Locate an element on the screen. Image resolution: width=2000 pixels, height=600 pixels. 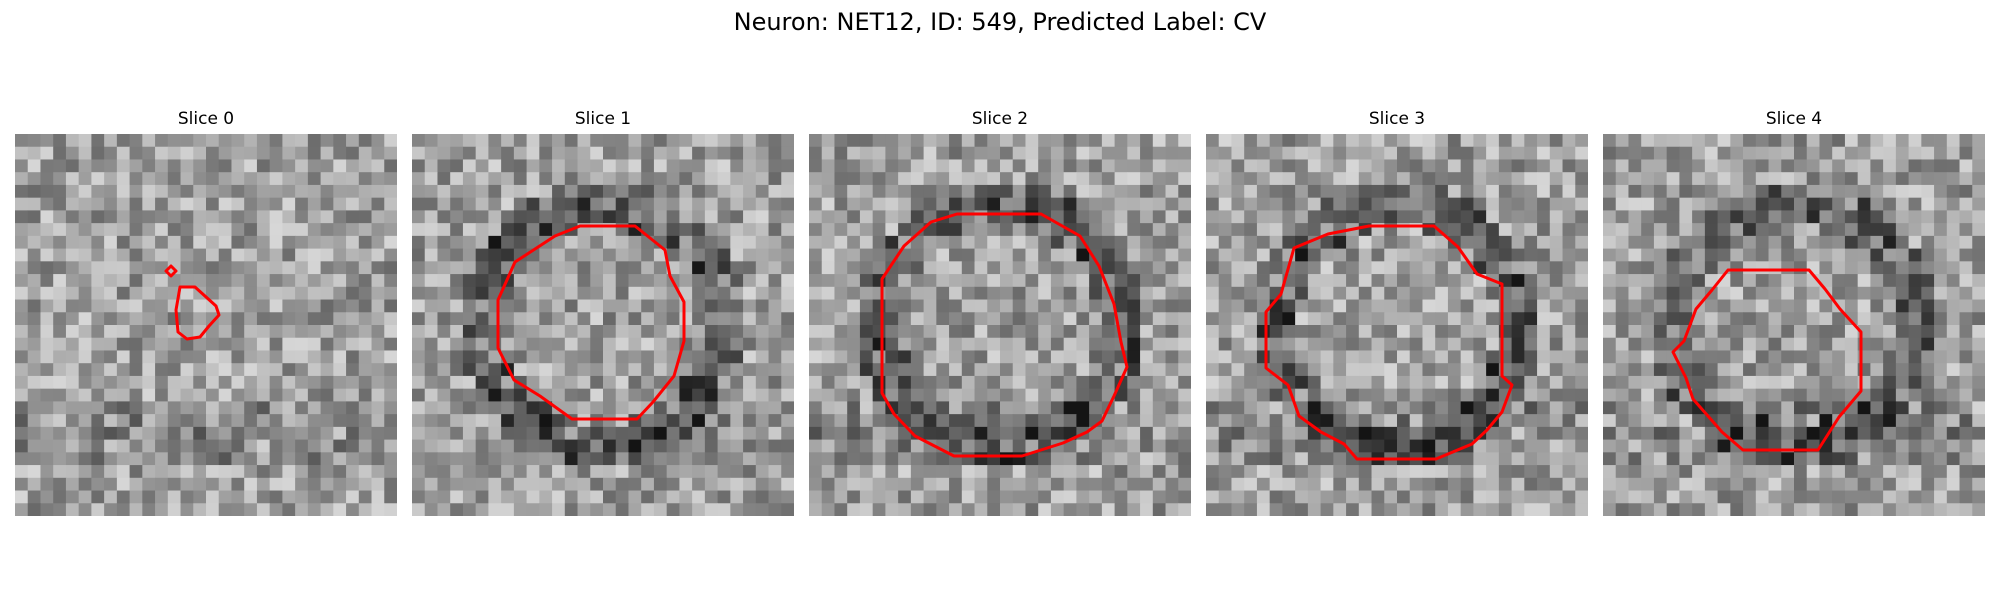
segmentation-contour is located at coordinates (1389, 342).